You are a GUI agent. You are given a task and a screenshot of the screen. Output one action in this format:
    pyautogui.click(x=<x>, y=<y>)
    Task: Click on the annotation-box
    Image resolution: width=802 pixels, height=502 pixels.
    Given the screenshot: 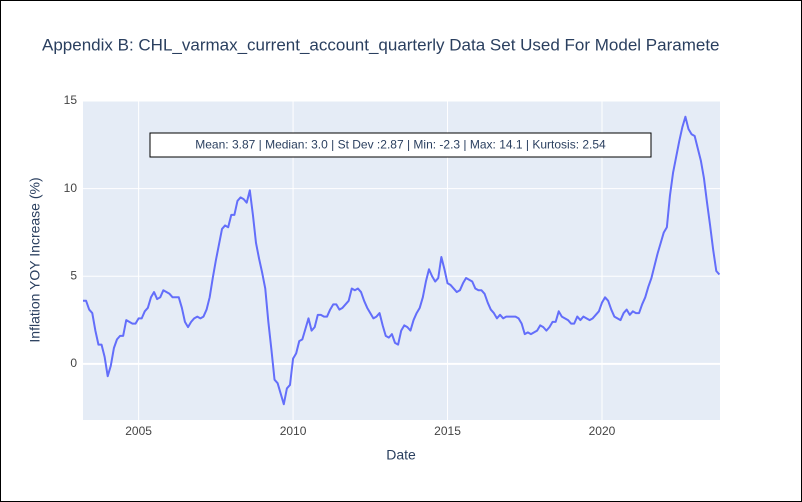 What is the action you would take?
    pyautogui.click(x=400, y=145)
    